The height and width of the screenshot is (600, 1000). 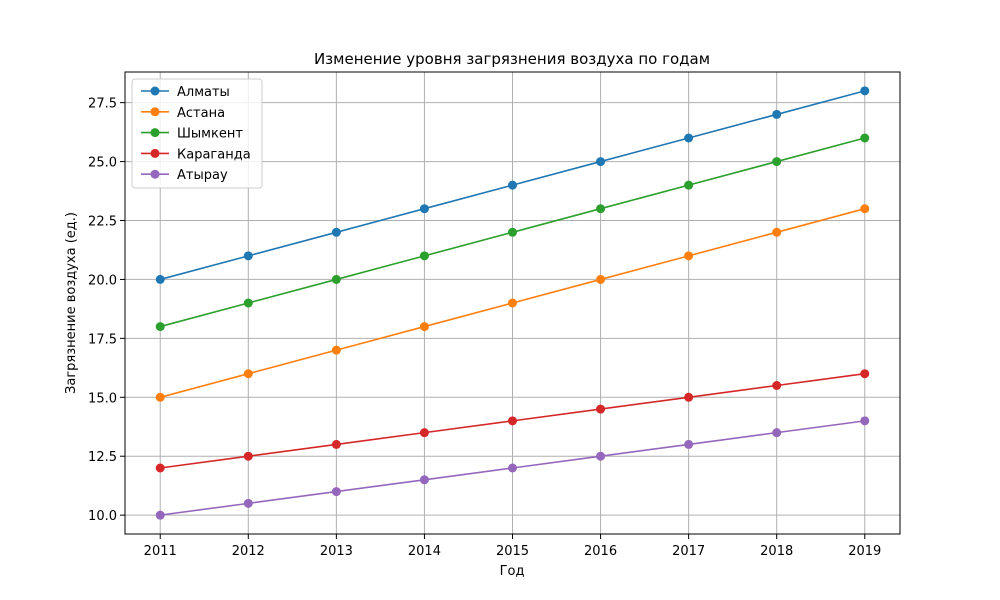 What do you see at coordinates (202, 175) in the screenshot?
I see `legend-label: Атырау` at bounding box center [202, 175].